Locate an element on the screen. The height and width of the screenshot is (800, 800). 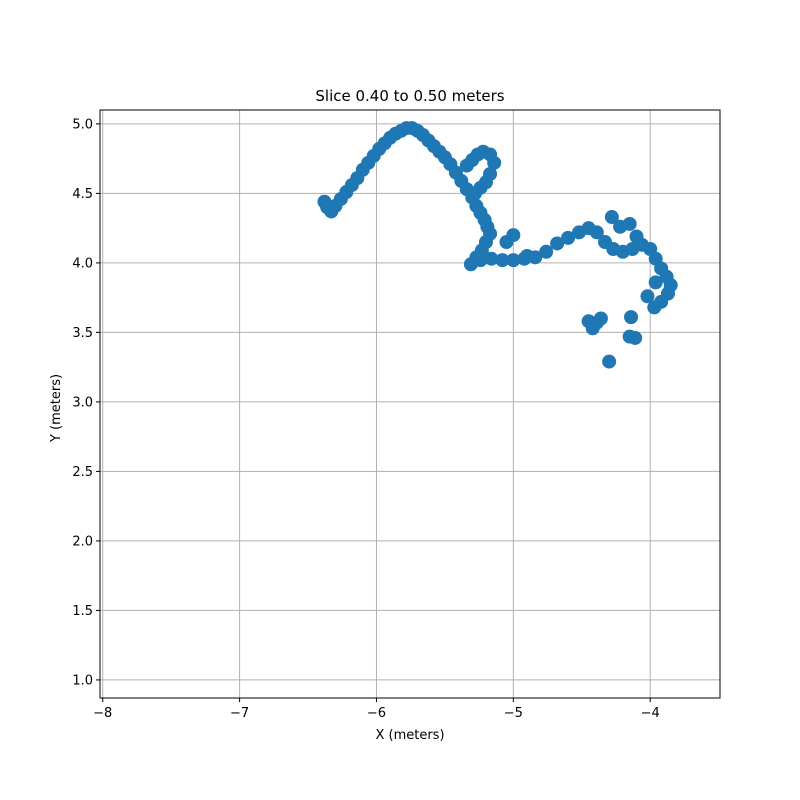
y-tick-label: 4.5 is located at coordinates (82, 194).